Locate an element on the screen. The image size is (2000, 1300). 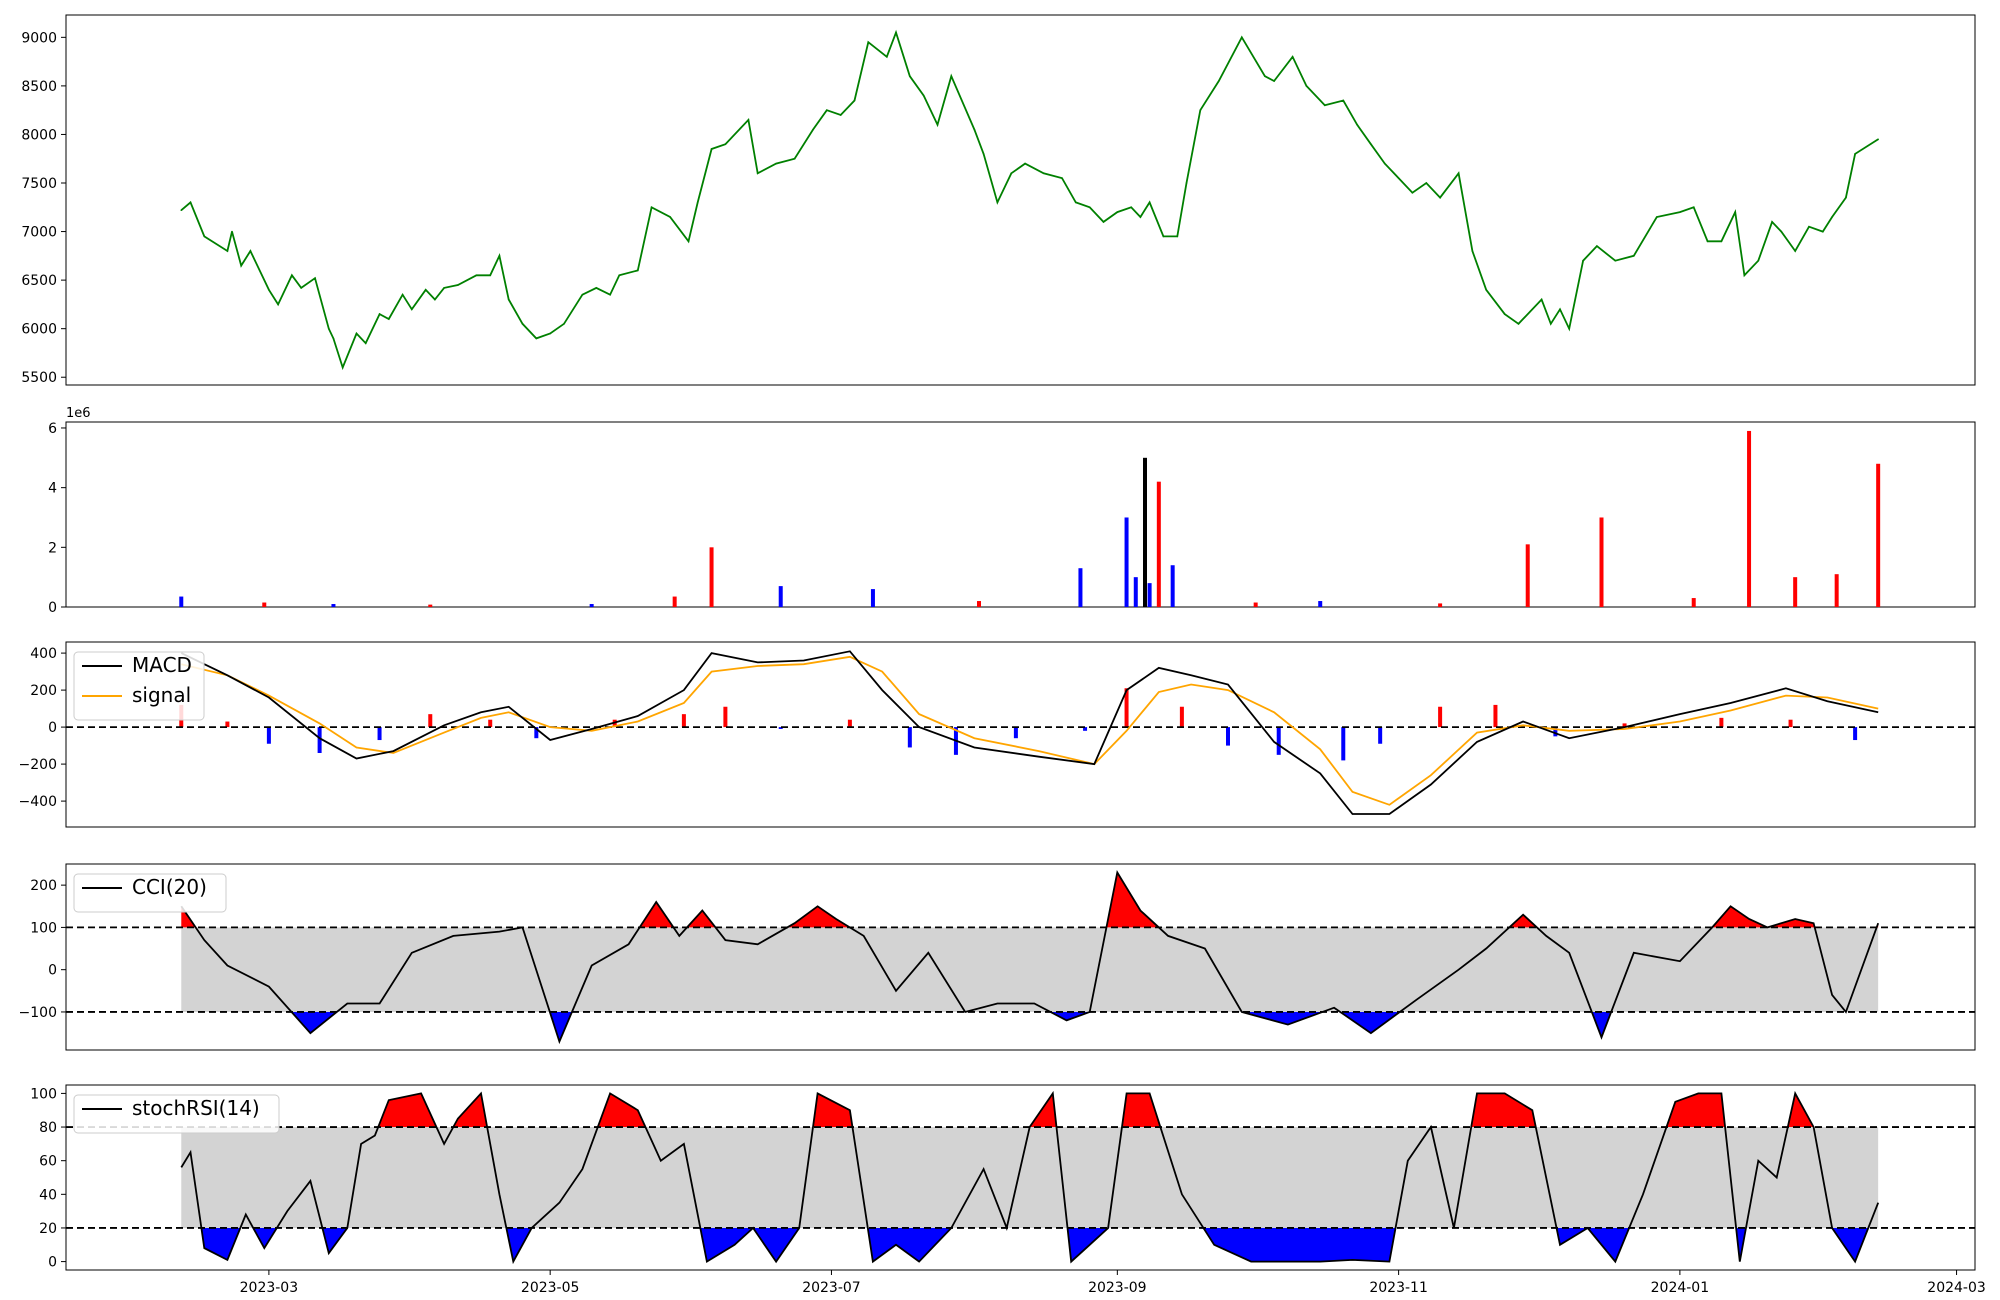
y-tick-label: 7500 is located at coordinates (39, 184).